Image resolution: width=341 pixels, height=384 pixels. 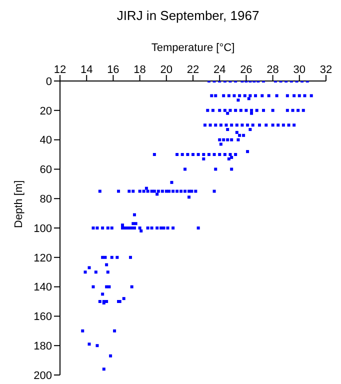 I want to click on x-tick-label: 20, so click(x=166, y=70).